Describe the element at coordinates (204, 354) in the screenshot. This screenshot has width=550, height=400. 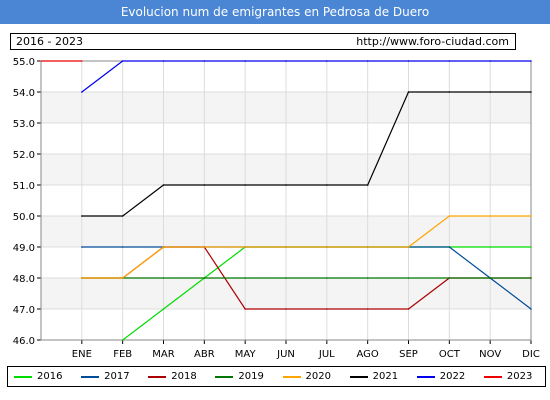
I see `x-tick-label: ABR` at that location.